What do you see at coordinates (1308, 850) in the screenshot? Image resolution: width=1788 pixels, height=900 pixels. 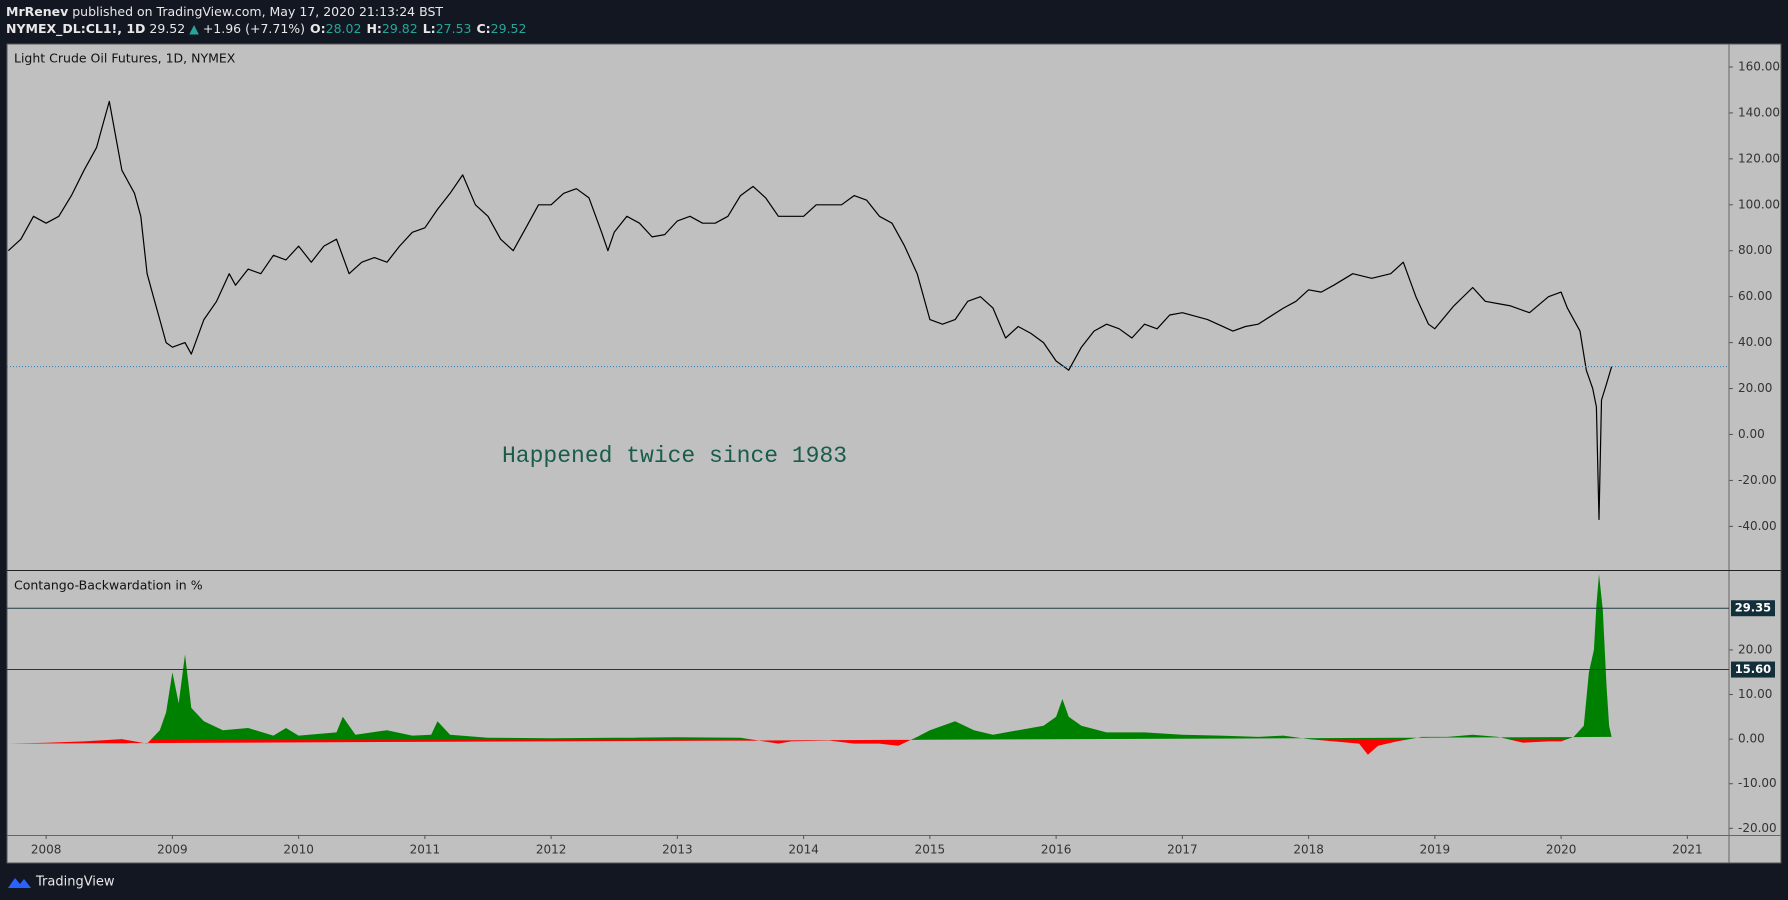 I see `x-tick-label: 2018` at bounding box center [1308, 850].